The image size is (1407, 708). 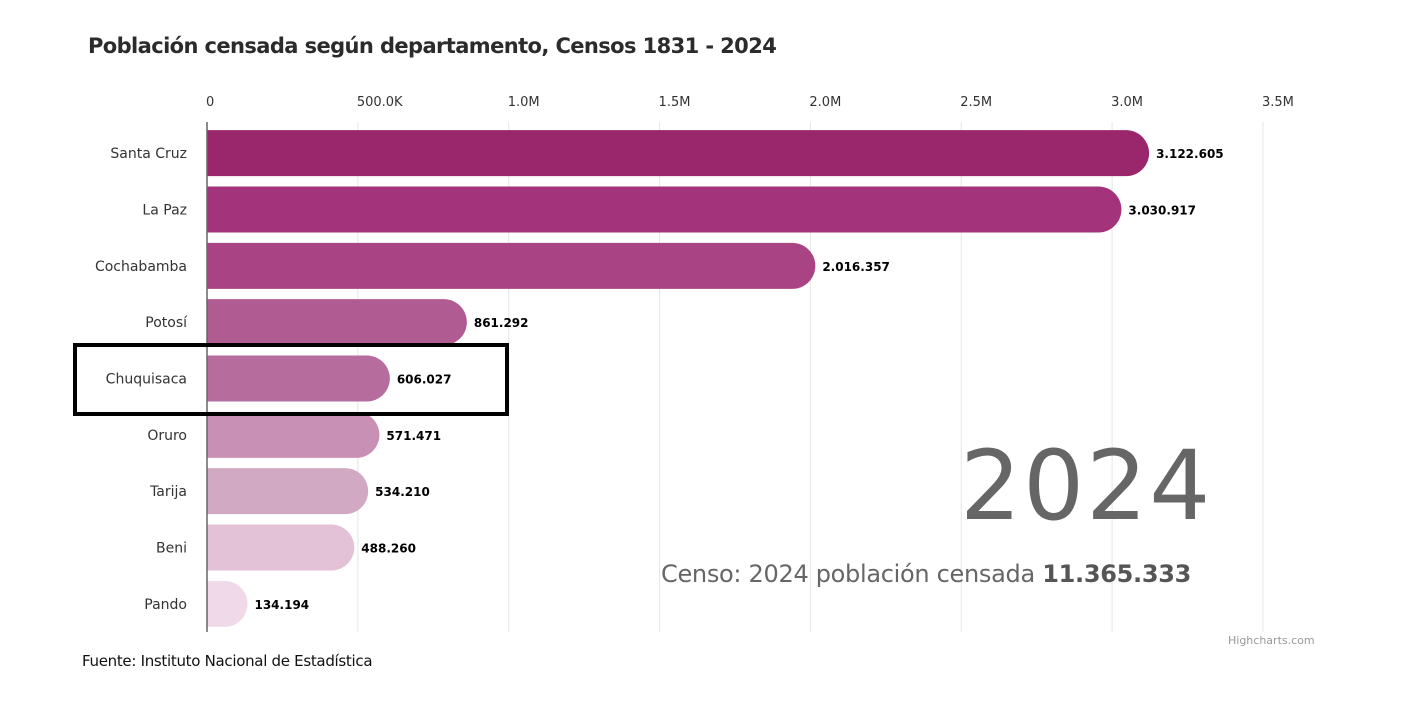 I want to click on data-label: 134.194, so click(x=281, y=605).